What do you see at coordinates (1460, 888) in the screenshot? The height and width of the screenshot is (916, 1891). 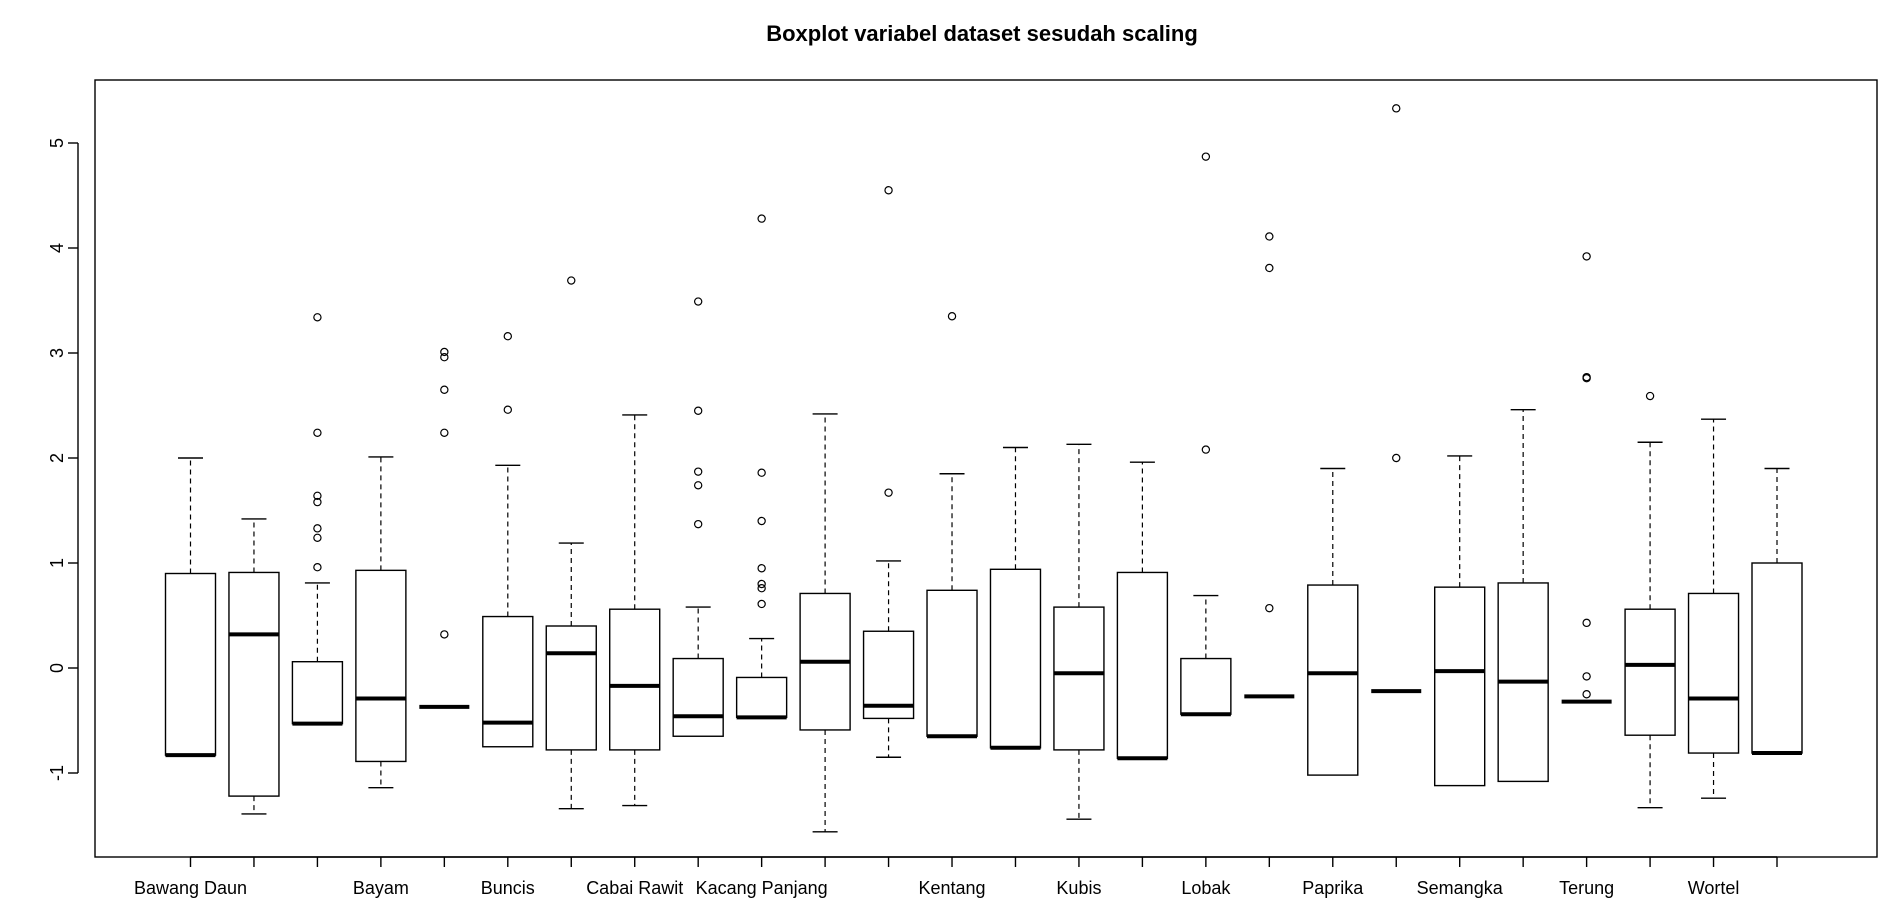 I see `x-tick-label: Semangka` at bounding box center [1460, 888].